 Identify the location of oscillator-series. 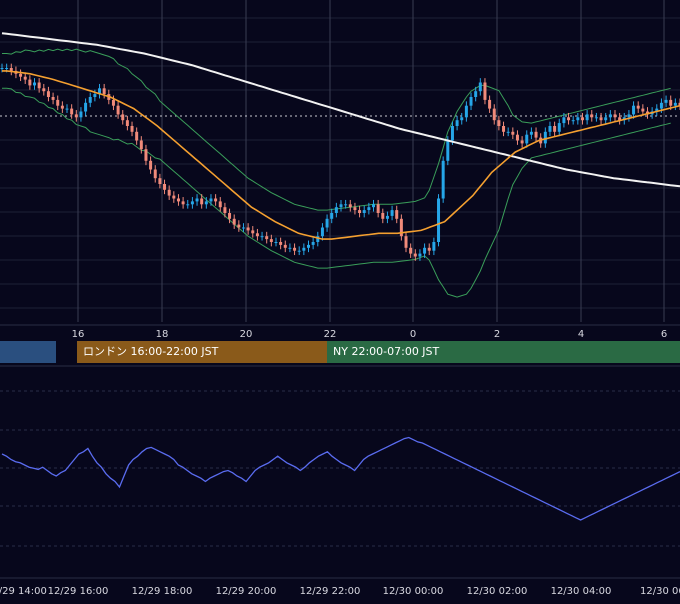
(341, 479).